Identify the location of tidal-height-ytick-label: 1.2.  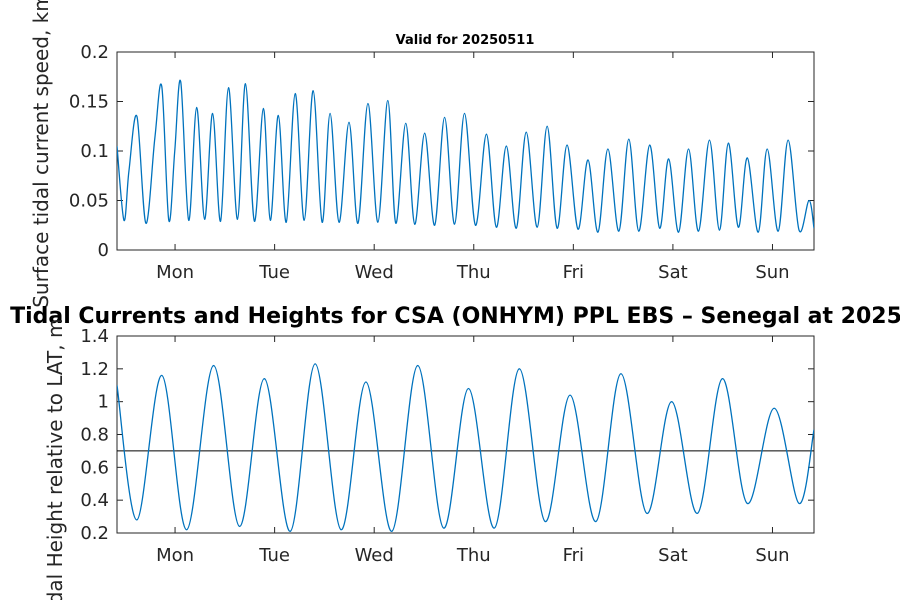
(94, 369).